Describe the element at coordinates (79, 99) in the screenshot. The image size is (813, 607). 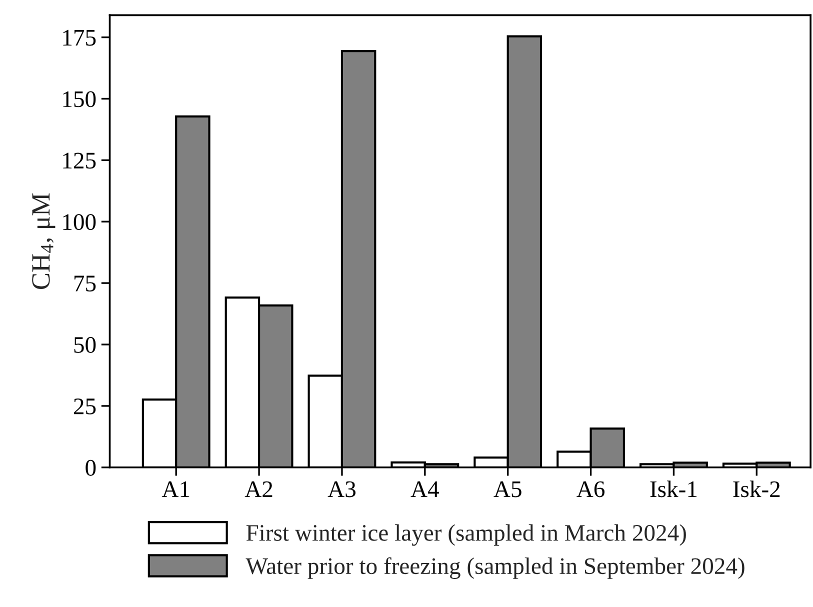
I see `y-tick-label: 150` at that location.